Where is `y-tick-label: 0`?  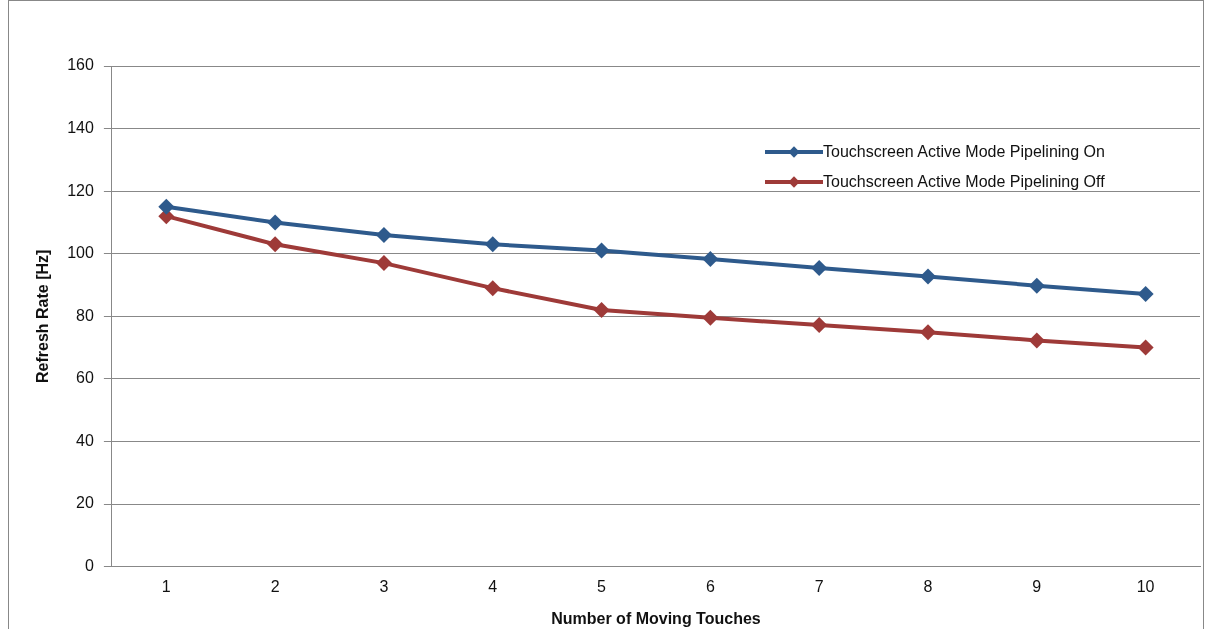
y-tick-label: 0 is located at coordinates (89, 566).